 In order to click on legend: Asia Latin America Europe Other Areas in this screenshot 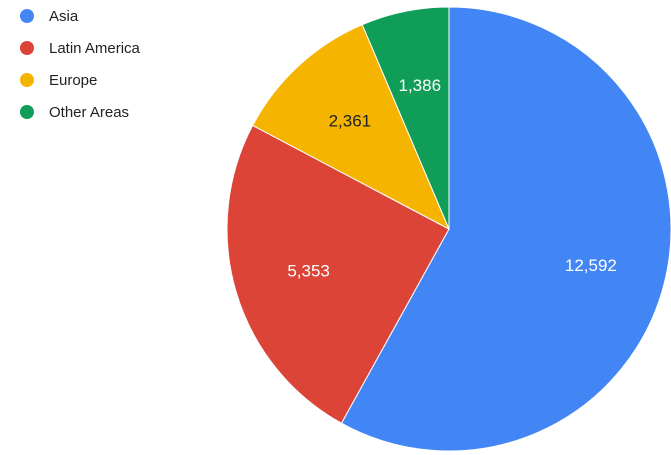, I will do `click(80, 69)`.